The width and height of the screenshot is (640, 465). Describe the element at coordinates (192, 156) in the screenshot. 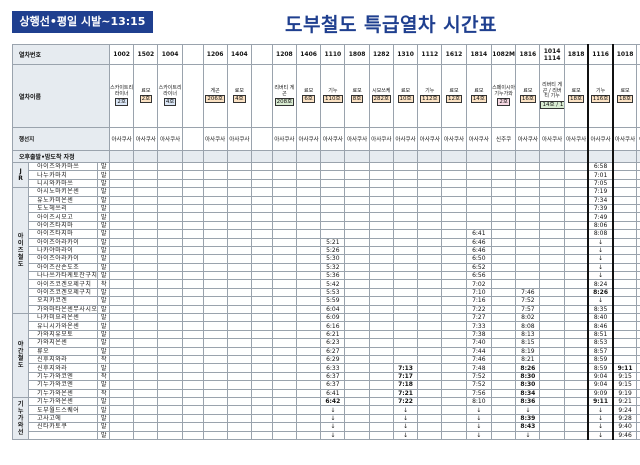

I see `period-cell` at that location.